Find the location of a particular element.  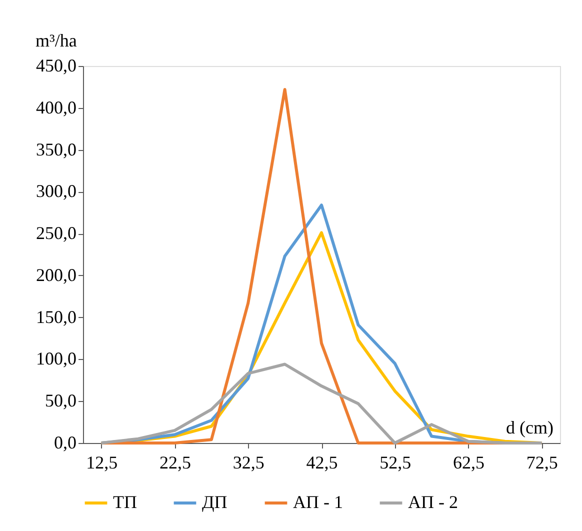

x-tick-label: 42,5 is located at coordinates (322, 462).